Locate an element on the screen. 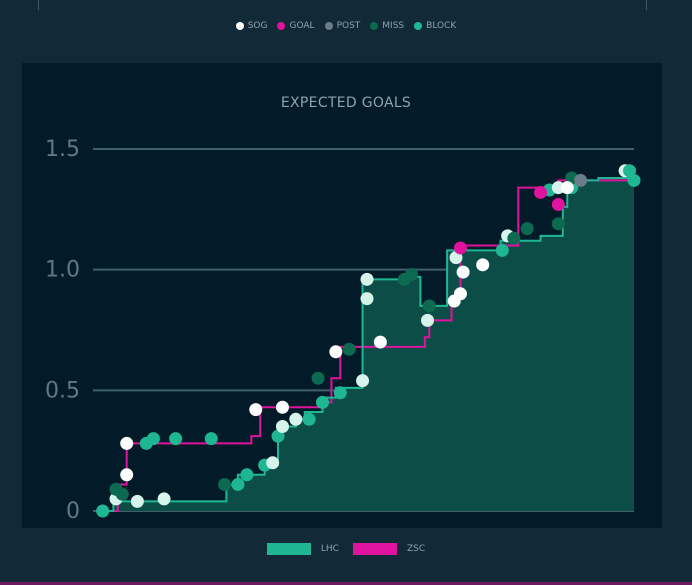 The width and height of the screenshot is (692, 585). legend-label-zsc: ZSC is located at coordinates (416, 549).